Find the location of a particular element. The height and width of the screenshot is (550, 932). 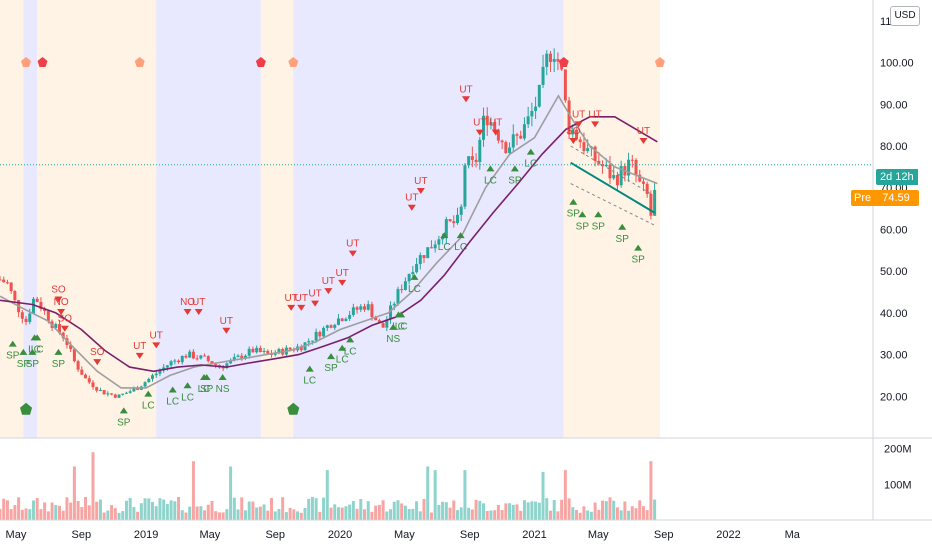

premarket-price-label: 74.59 is located at coordinates (896, 198).